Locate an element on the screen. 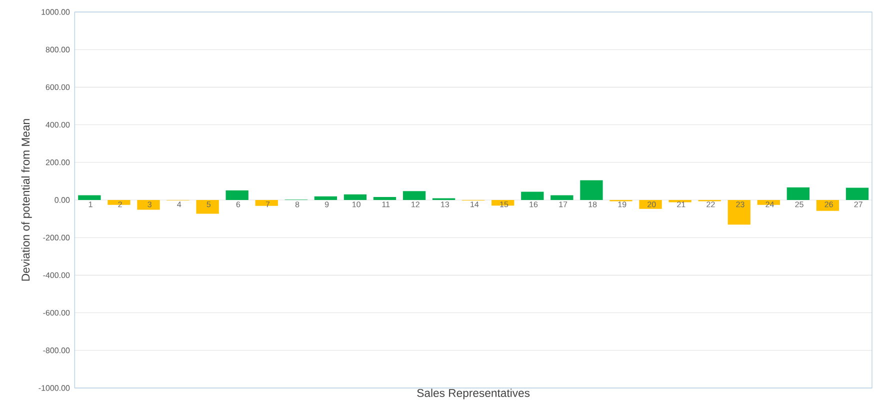  x-tick-label: 14 is located at coordinates (474, 205).